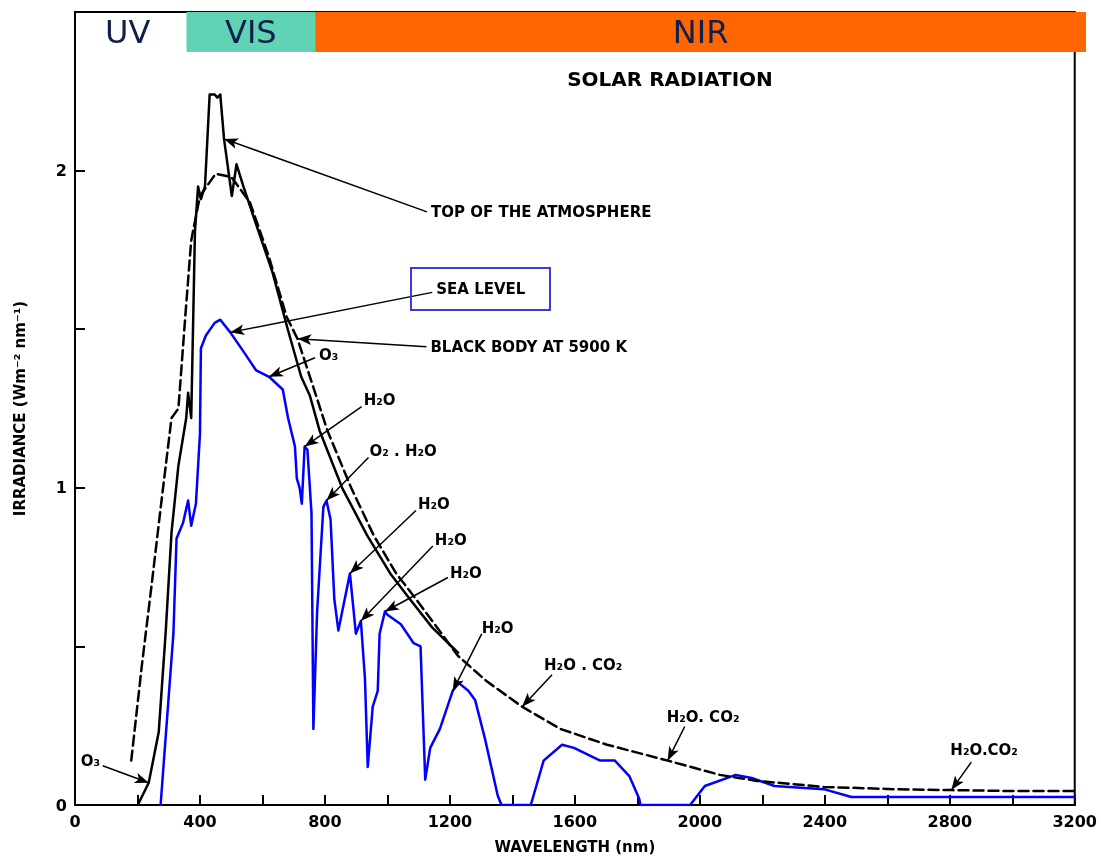 This screenshot has width=1100, height=864. Describe the element at coordinates (583, 664) in the screenshot. I see `annotation: H₂O . CO₂` at that location.